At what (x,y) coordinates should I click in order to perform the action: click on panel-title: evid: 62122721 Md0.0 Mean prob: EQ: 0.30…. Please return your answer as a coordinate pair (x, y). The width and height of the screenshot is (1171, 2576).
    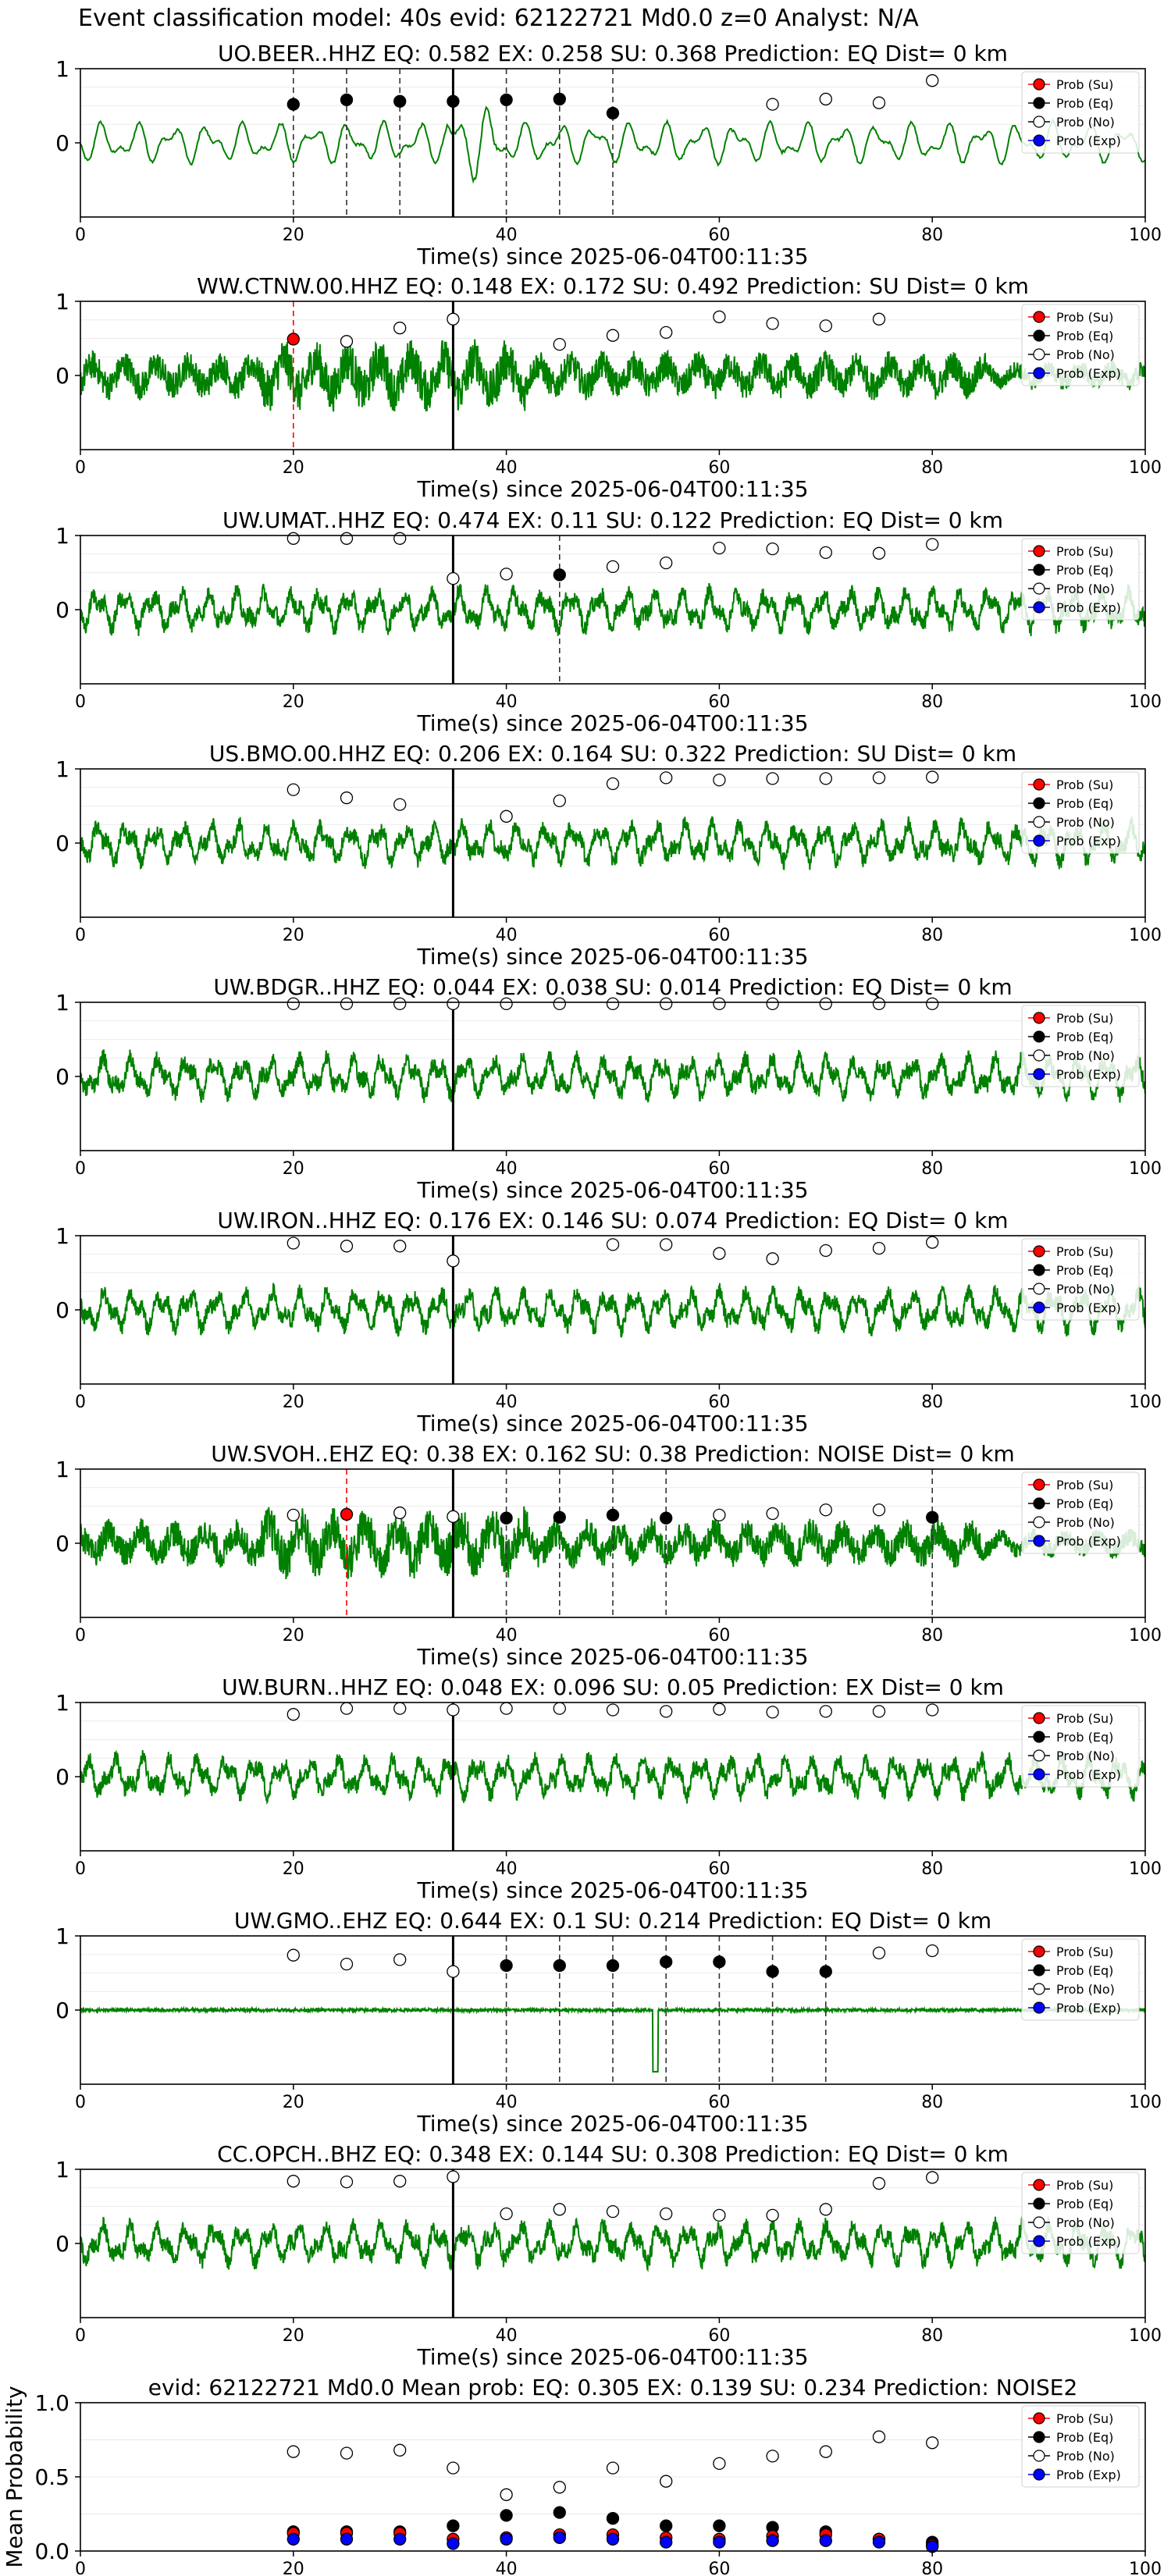
    Looking at the image, I should click on (613, 2387).